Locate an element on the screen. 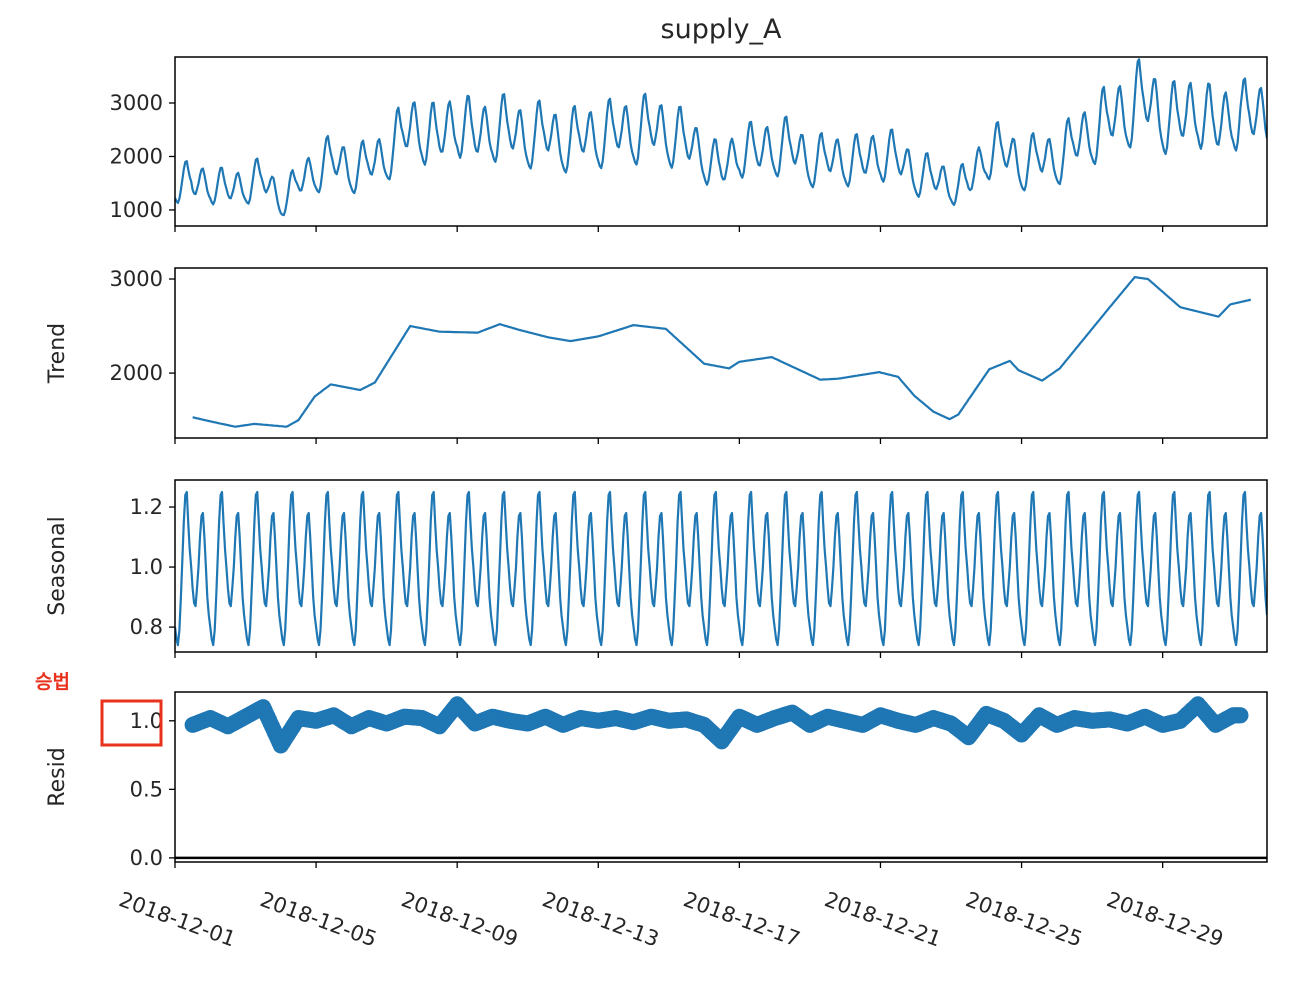 This screenshot has width=1308, height=990. x-tick-label: 2018-12-09 is located at coordinates (459, 919).